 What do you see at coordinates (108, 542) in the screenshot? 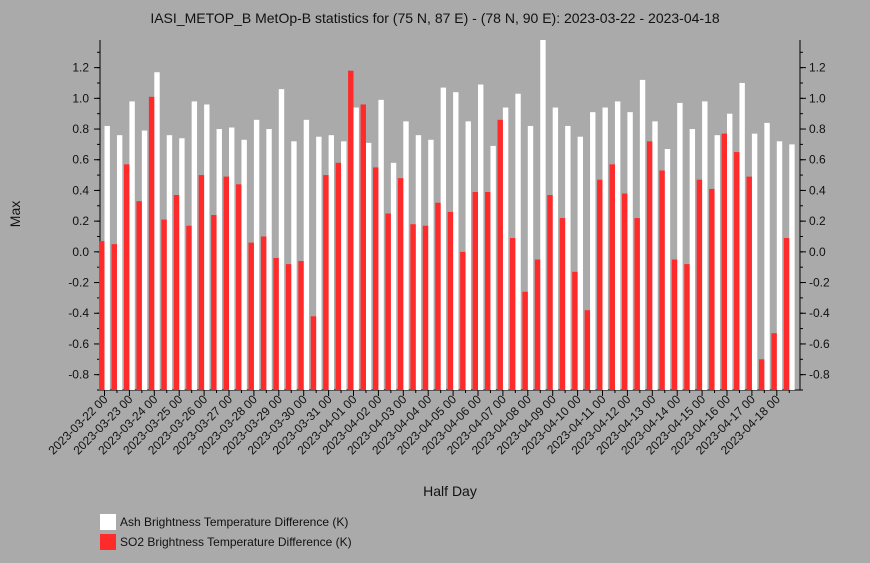
I see `legend-swatch-so2` at bounding box center [108, 542].